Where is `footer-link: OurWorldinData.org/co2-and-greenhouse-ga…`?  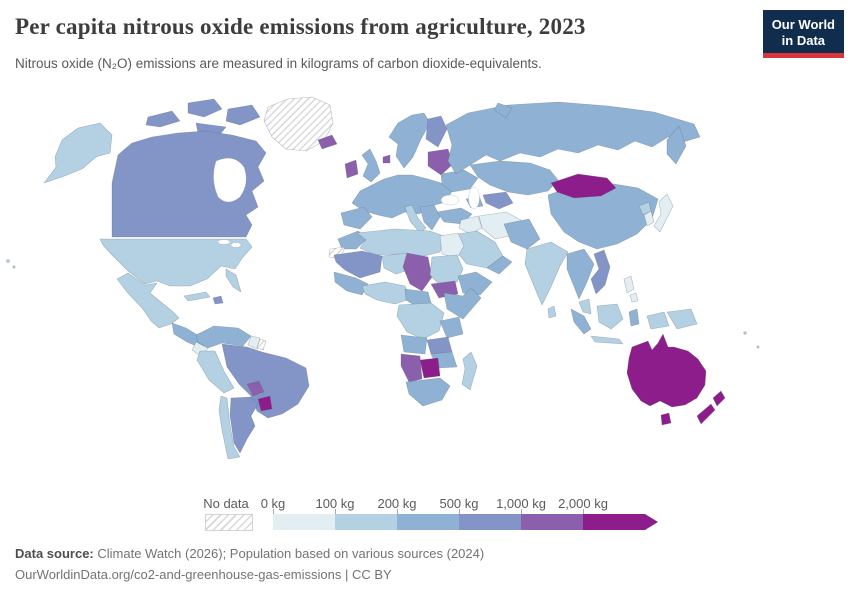
footer-link: OurWorldinData.org/co2-and-greenhouse-ga… is located at coordinates (203, 575).